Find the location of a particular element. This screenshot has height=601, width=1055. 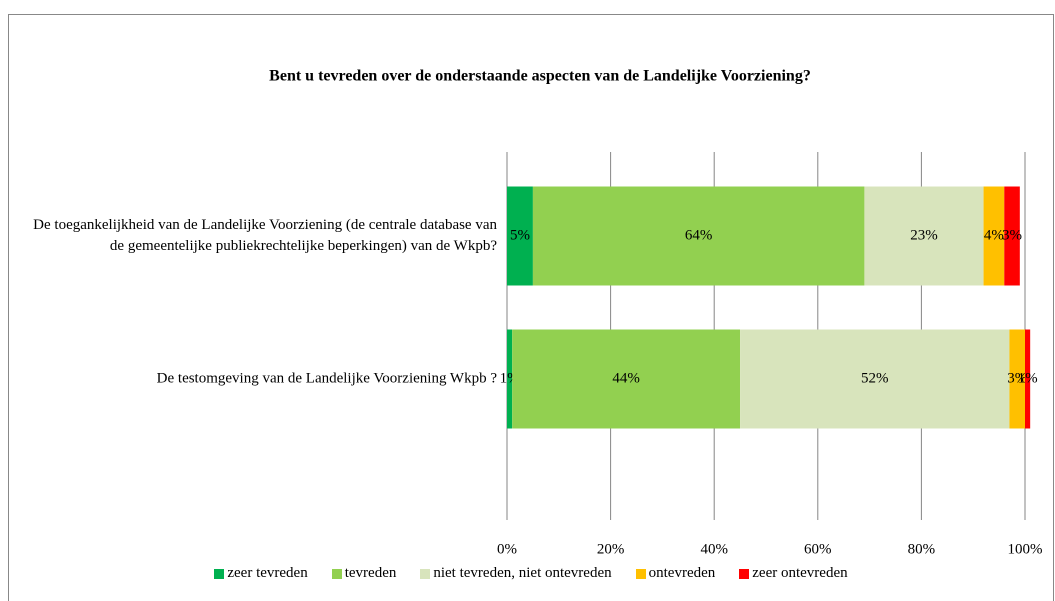

x-tick-label: 60% is located at coordinates (818, 549).